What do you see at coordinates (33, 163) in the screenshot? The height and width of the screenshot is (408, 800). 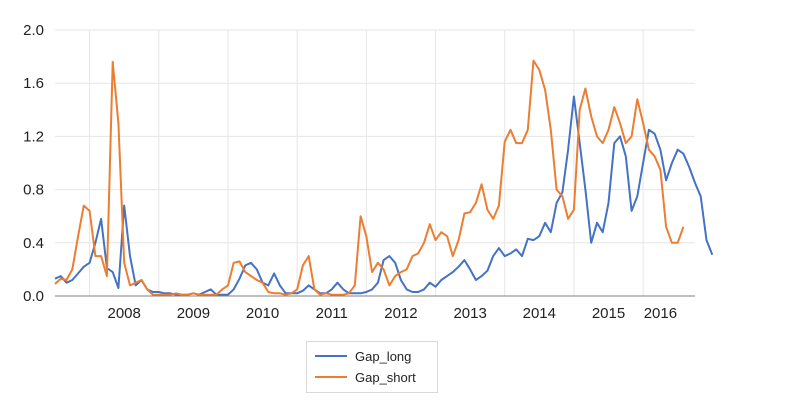 I see `y-tick-labels: 0.0 0.4 0.8 1.2 1.6 2.0` at bounding box center [33, 163].